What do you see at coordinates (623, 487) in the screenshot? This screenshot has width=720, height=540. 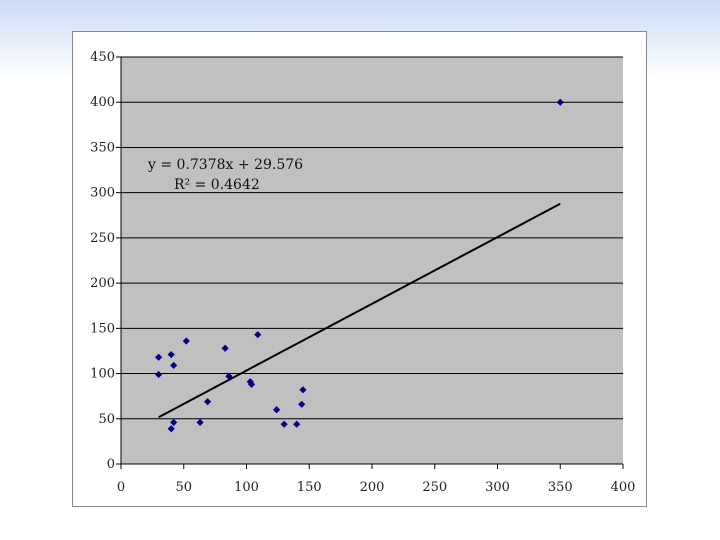 I see `x-tick-label-400: 400` at bounding box center [623, 487].